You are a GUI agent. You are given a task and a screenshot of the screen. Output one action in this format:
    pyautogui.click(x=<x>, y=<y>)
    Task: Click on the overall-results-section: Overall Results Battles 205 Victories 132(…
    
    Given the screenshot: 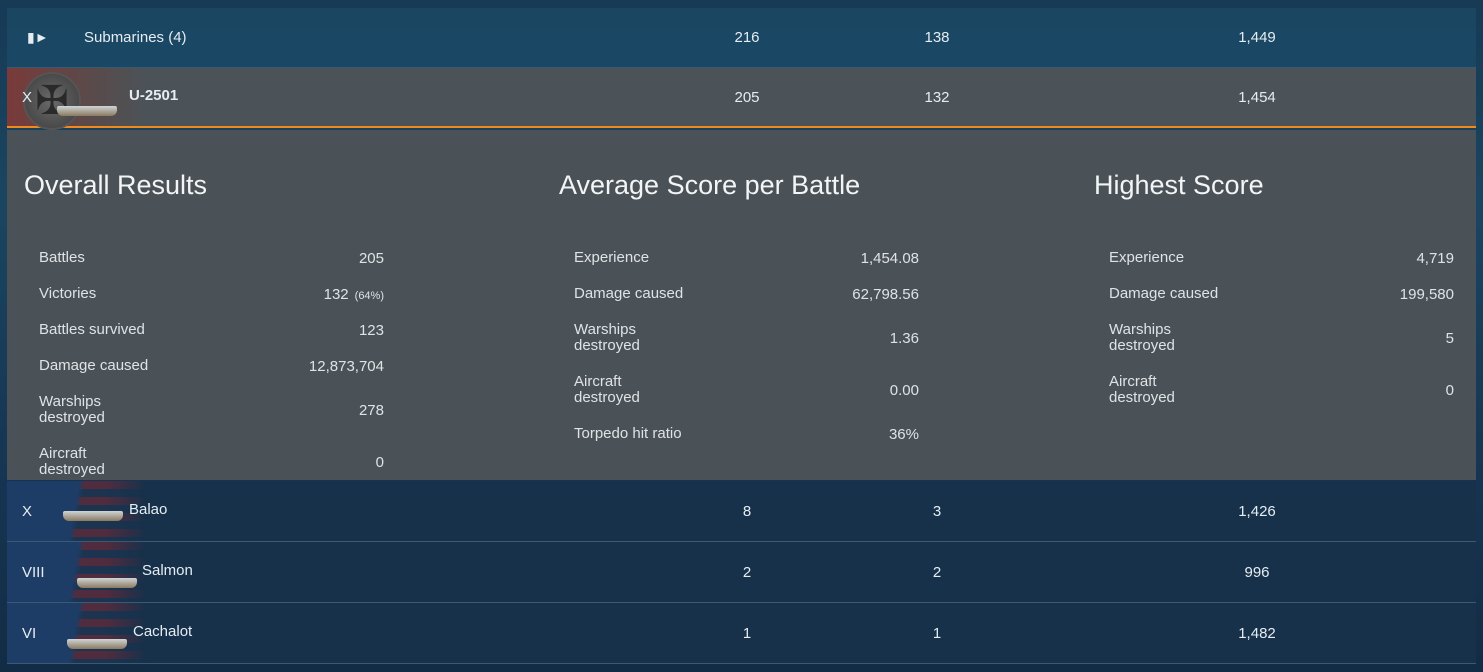 What is the action you would take?
    pyautogui.click(x=204, y=309)
    